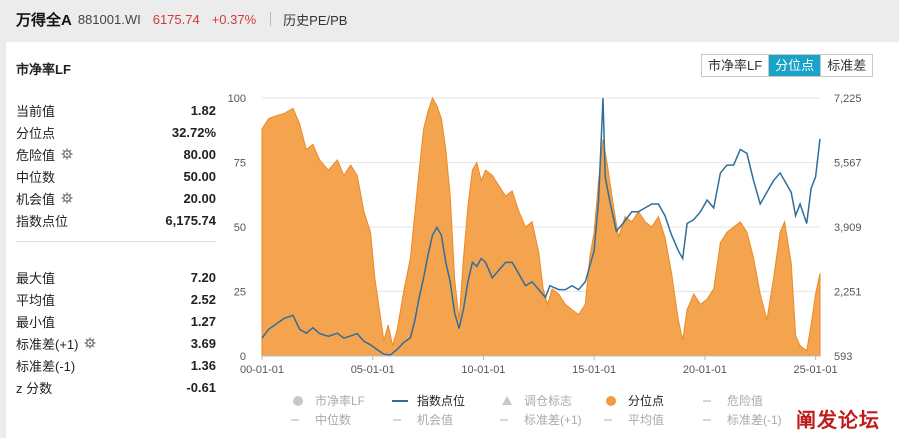  What do you see at coordinates (848, 228) in the screenshot?
I see `y-right-tick-label: 3,909` at bounding box center [848, 228].